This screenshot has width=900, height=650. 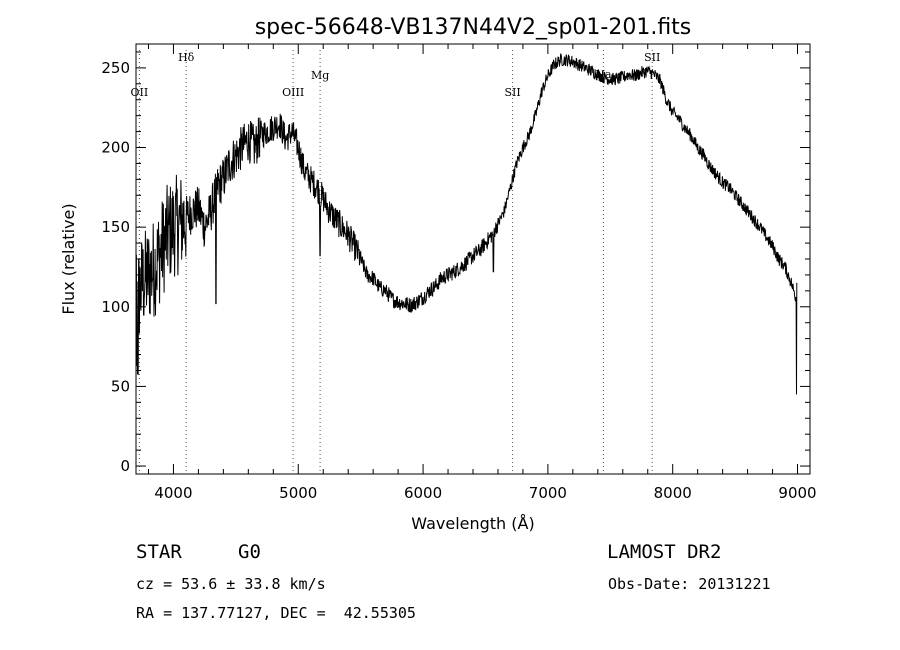 What do you see at coordinates (423, 493) in the screenshot?
I see `x-tick-label-2: 6000` at bounding box center [423, 493].